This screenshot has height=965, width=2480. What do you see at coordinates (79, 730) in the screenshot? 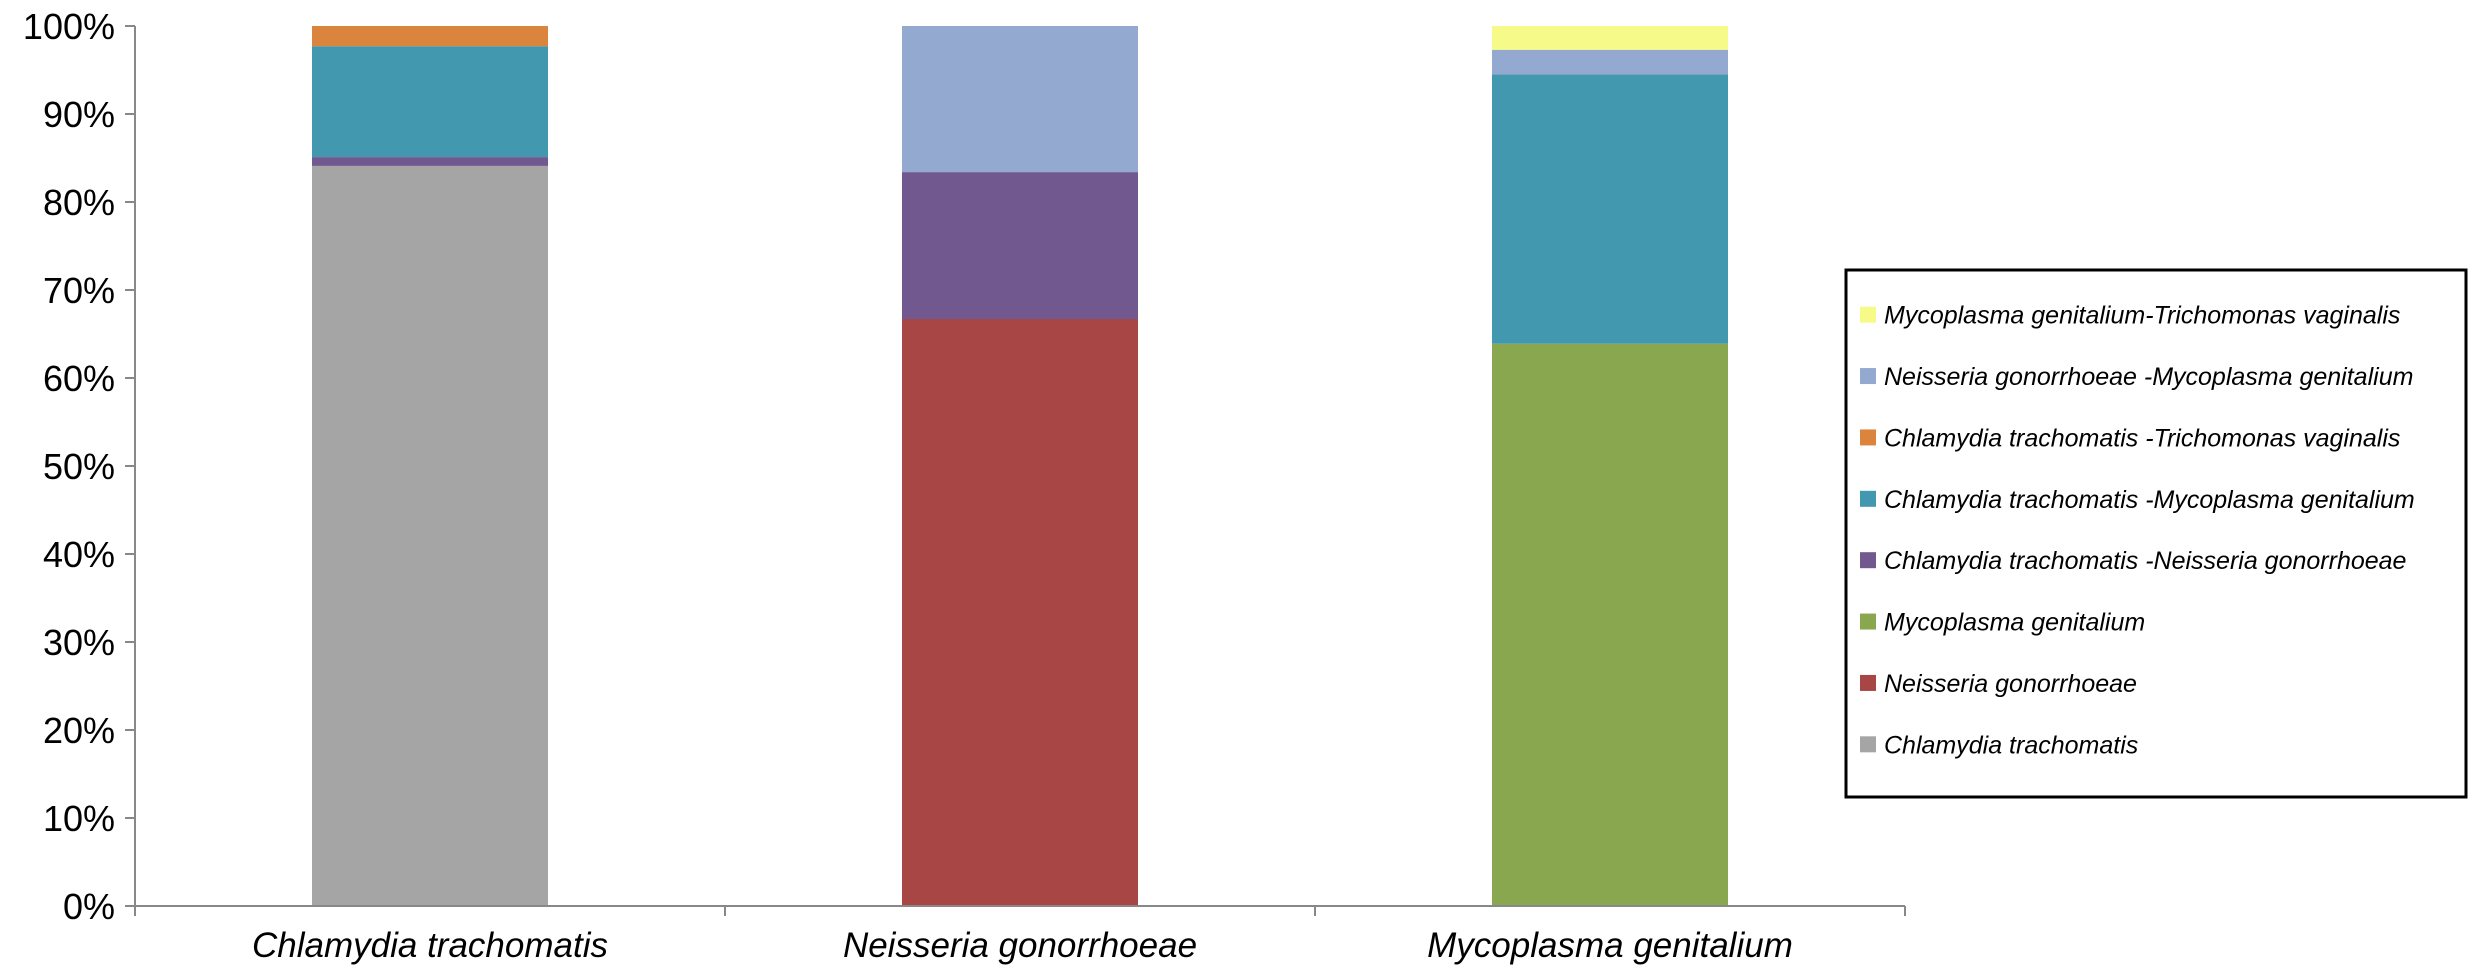
I see `y-tick-label: 20%` at bounding box center [79, 730].